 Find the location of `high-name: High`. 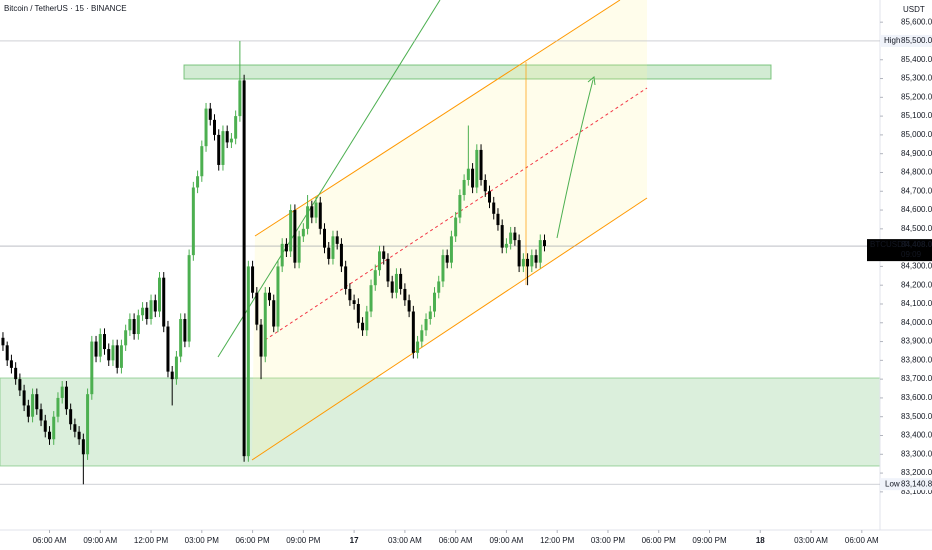

high-name: High is located at coordinates (892, 40).